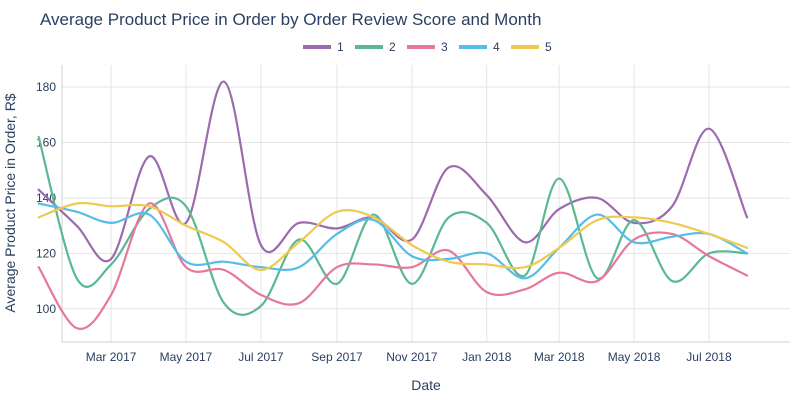 This screenshot has width=800, height=400. What do you see at coordinates (46, 87) in the screenshot?
I see `y-tick-label: 180` at bounding box center [46, 87].